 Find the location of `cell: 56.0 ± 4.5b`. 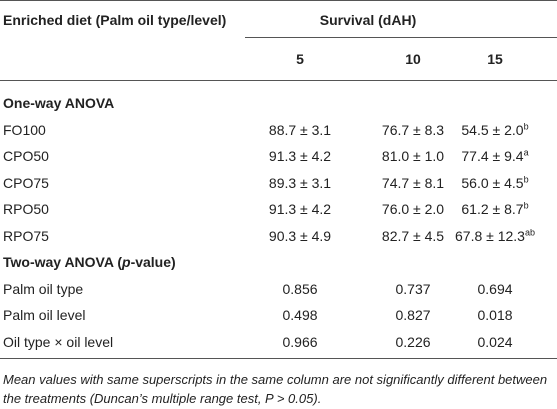

cell: 56.0 ± 4.5b is located at coordinates (495, 182).